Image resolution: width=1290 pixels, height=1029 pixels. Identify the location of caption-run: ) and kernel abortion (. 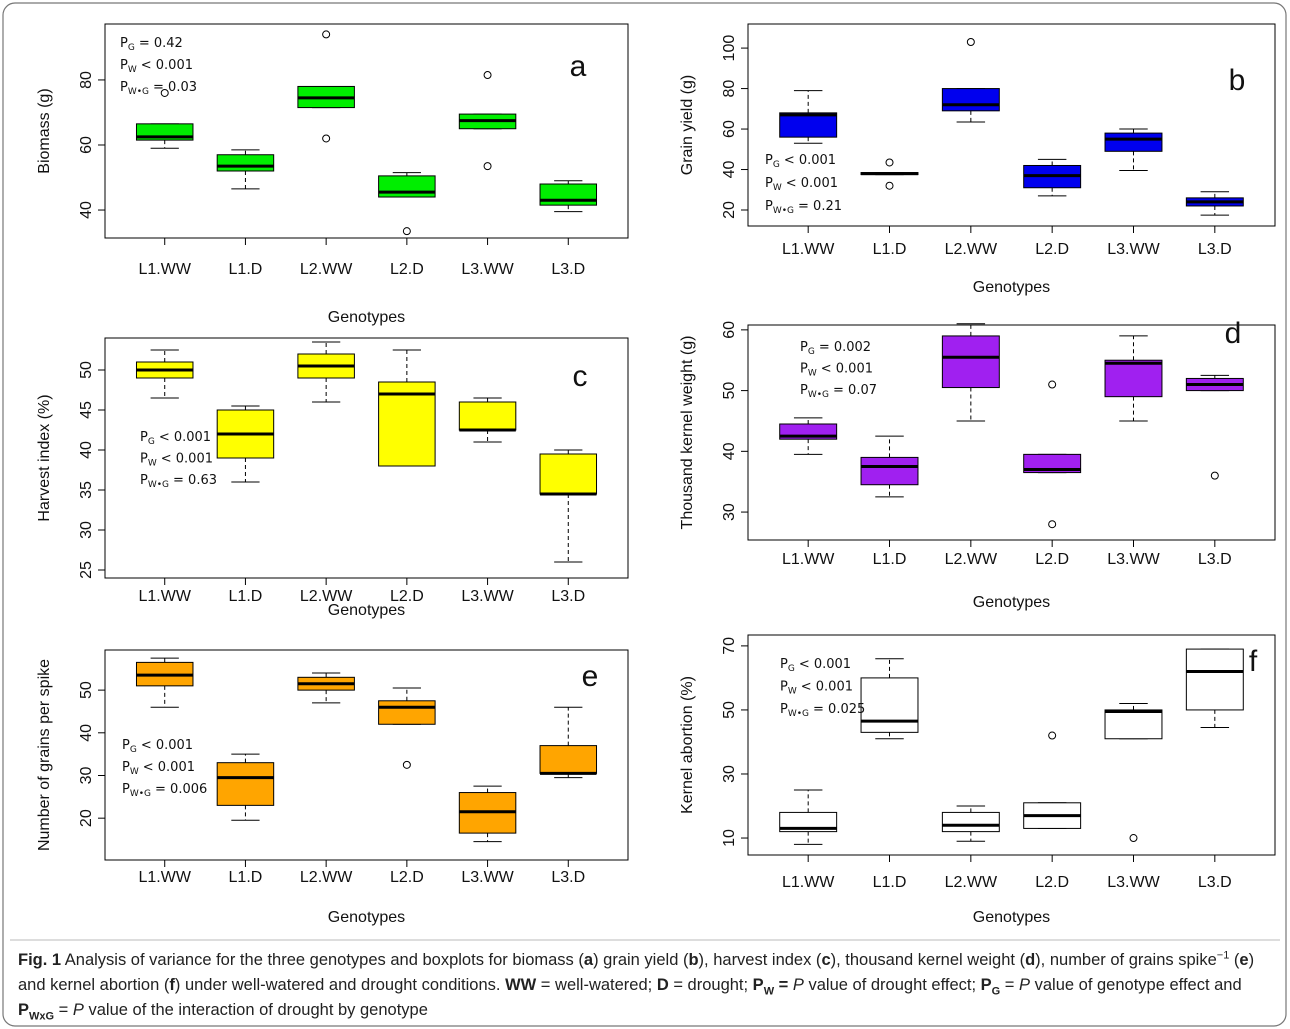
(636, 972).